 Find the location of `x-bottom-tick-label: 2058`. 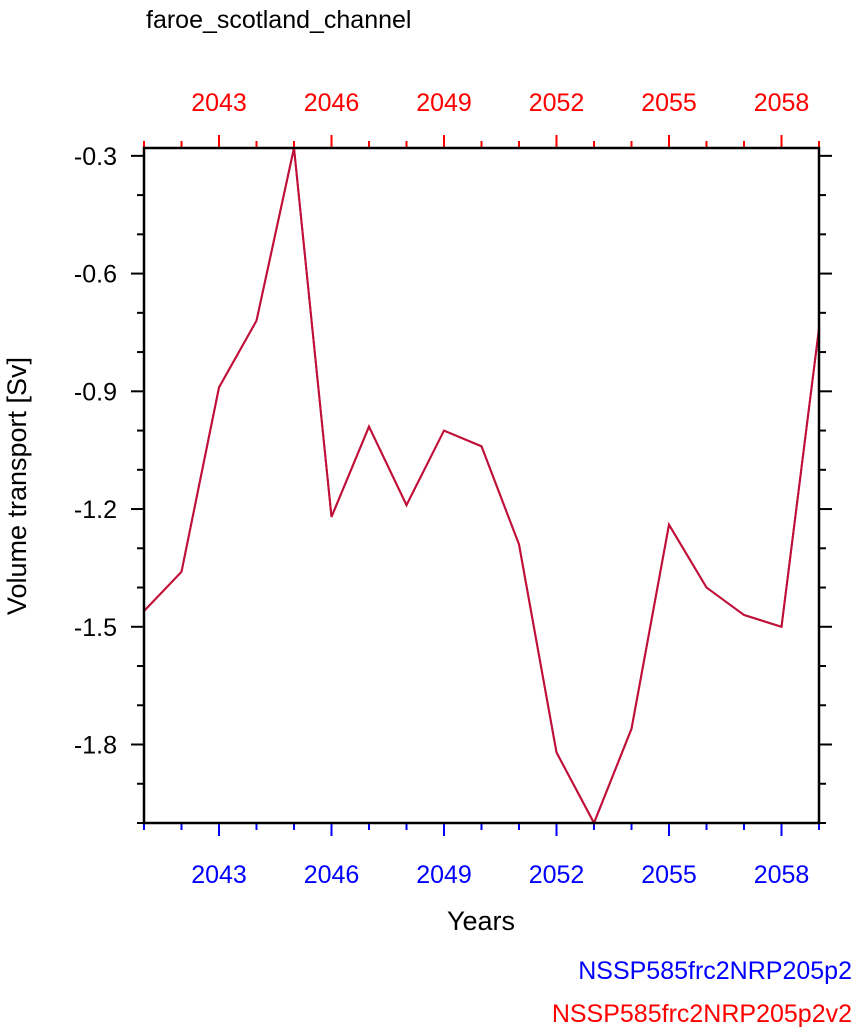

x-bottom-tick-label: 2058 is located at coordinates (782, 875).